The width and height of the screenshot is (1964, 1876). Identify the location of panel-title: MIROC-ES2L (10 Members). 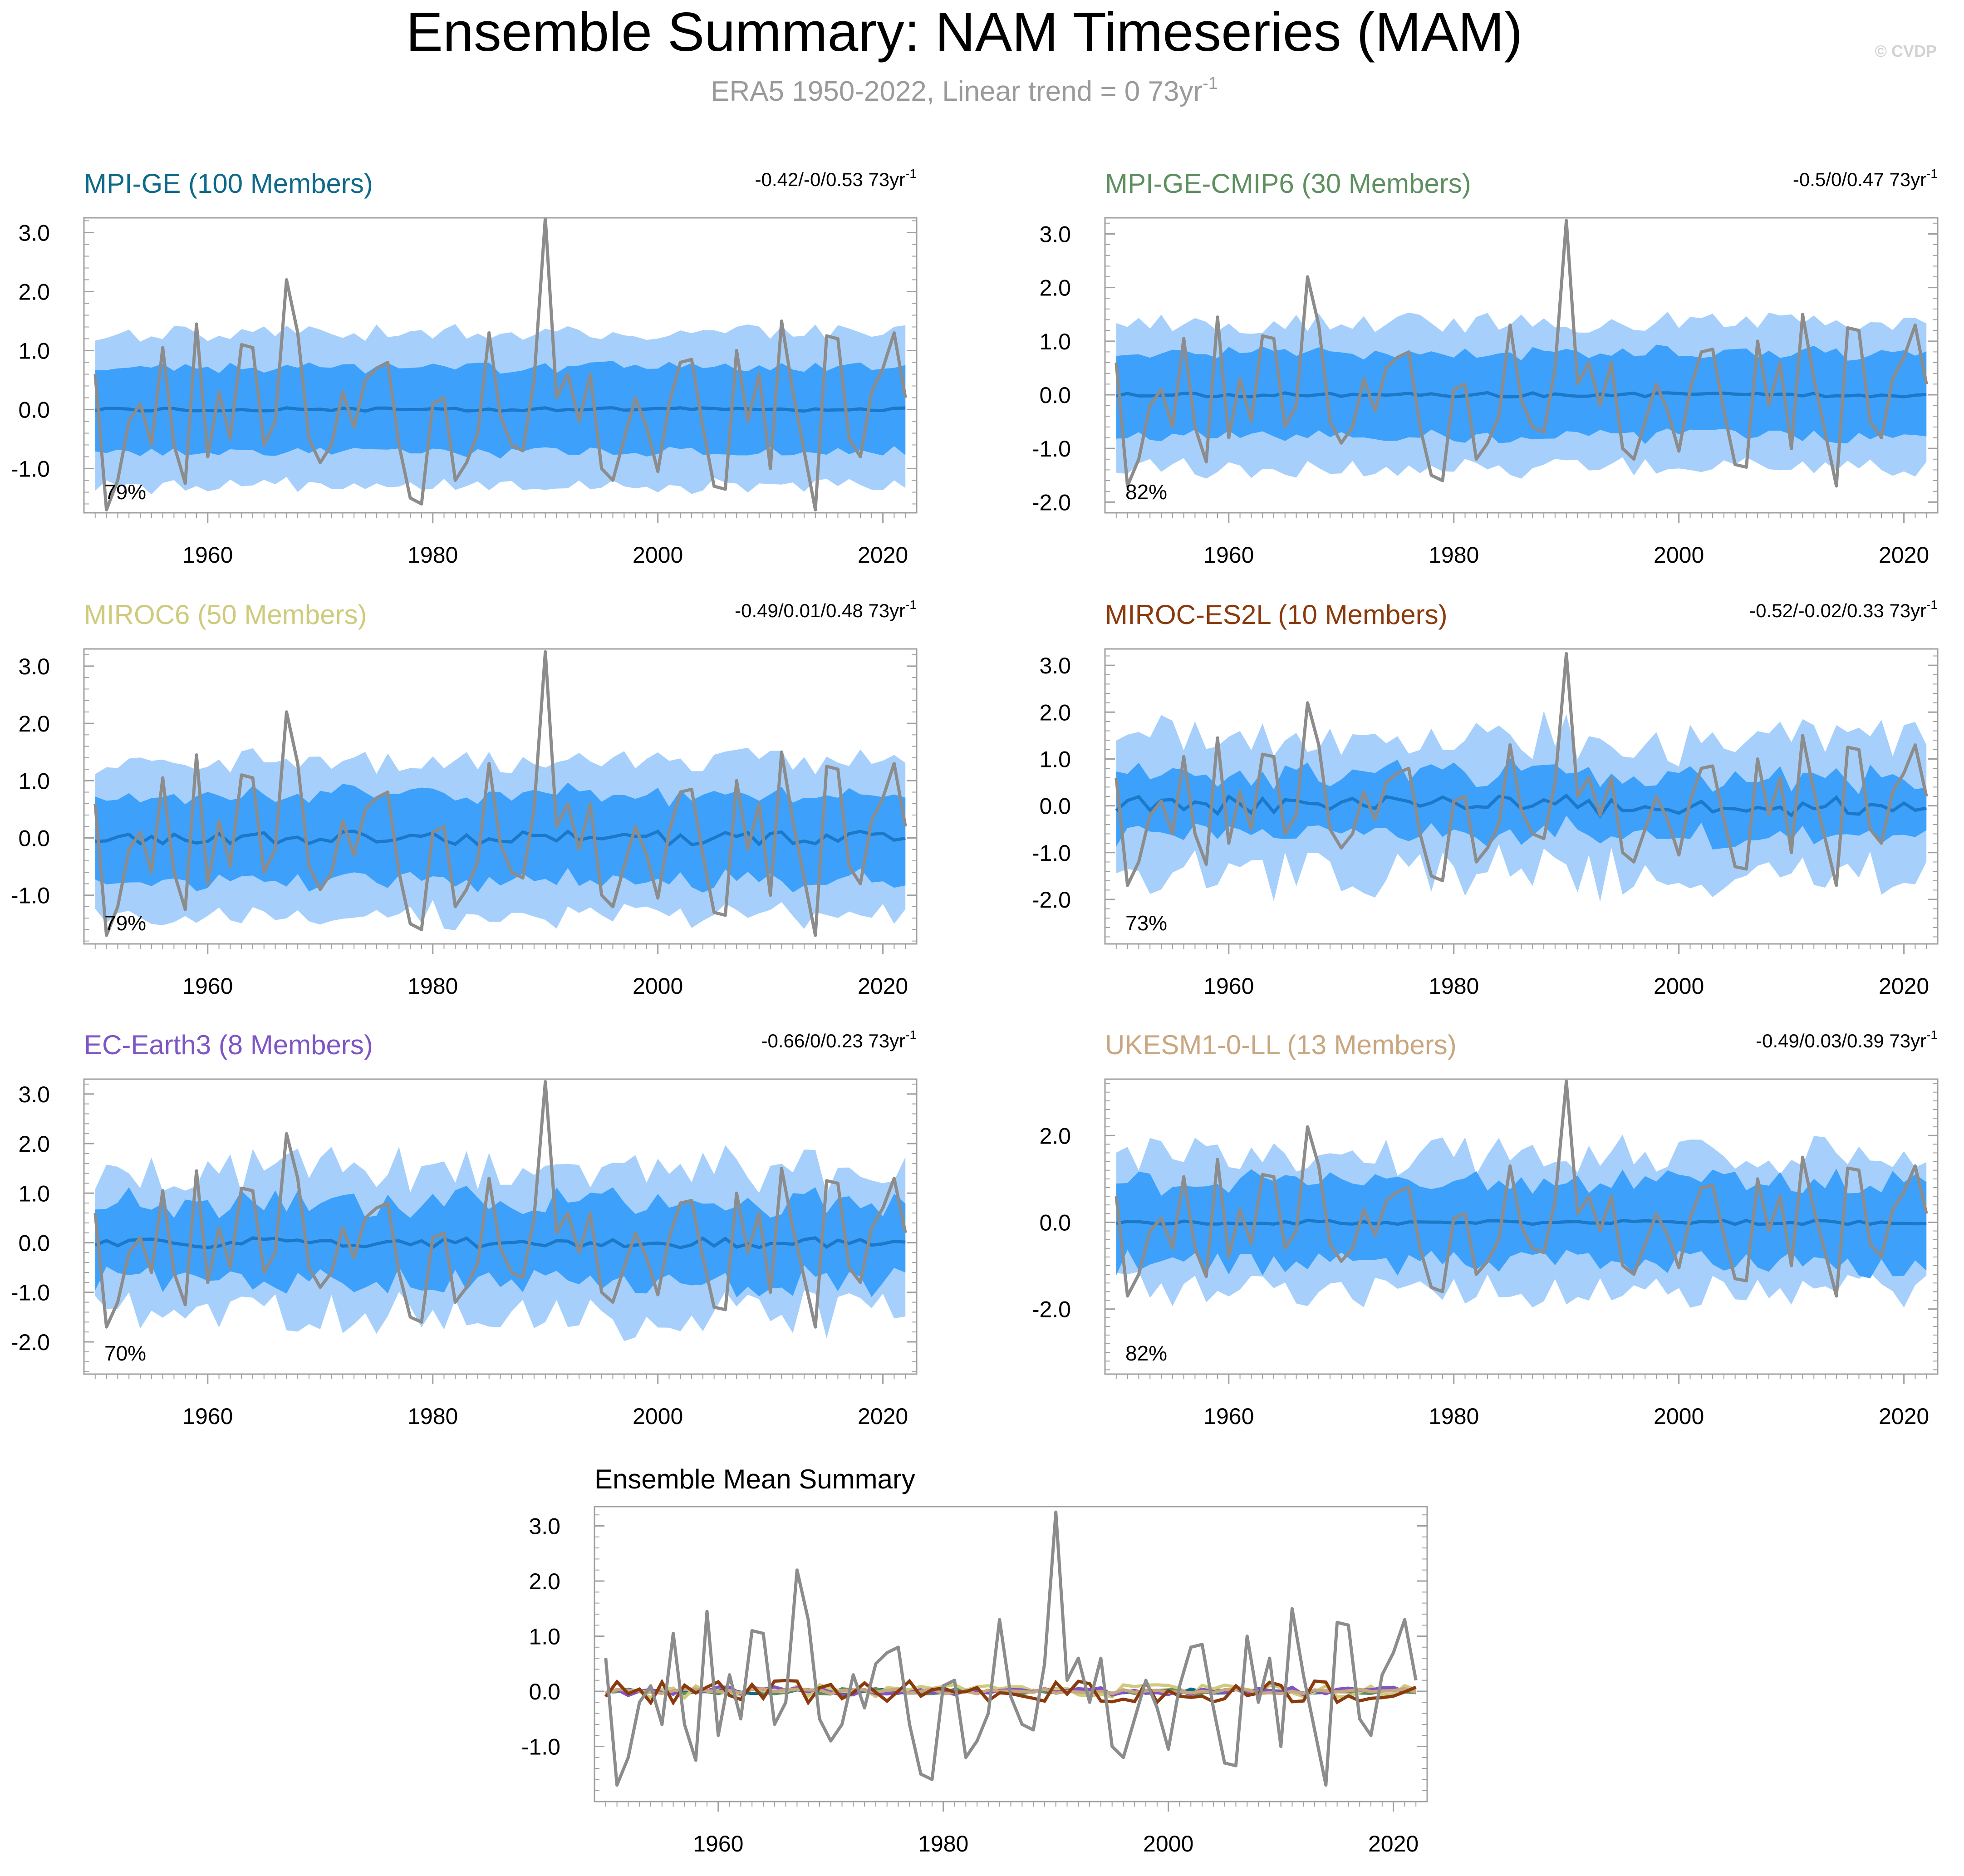
(1277, 614).